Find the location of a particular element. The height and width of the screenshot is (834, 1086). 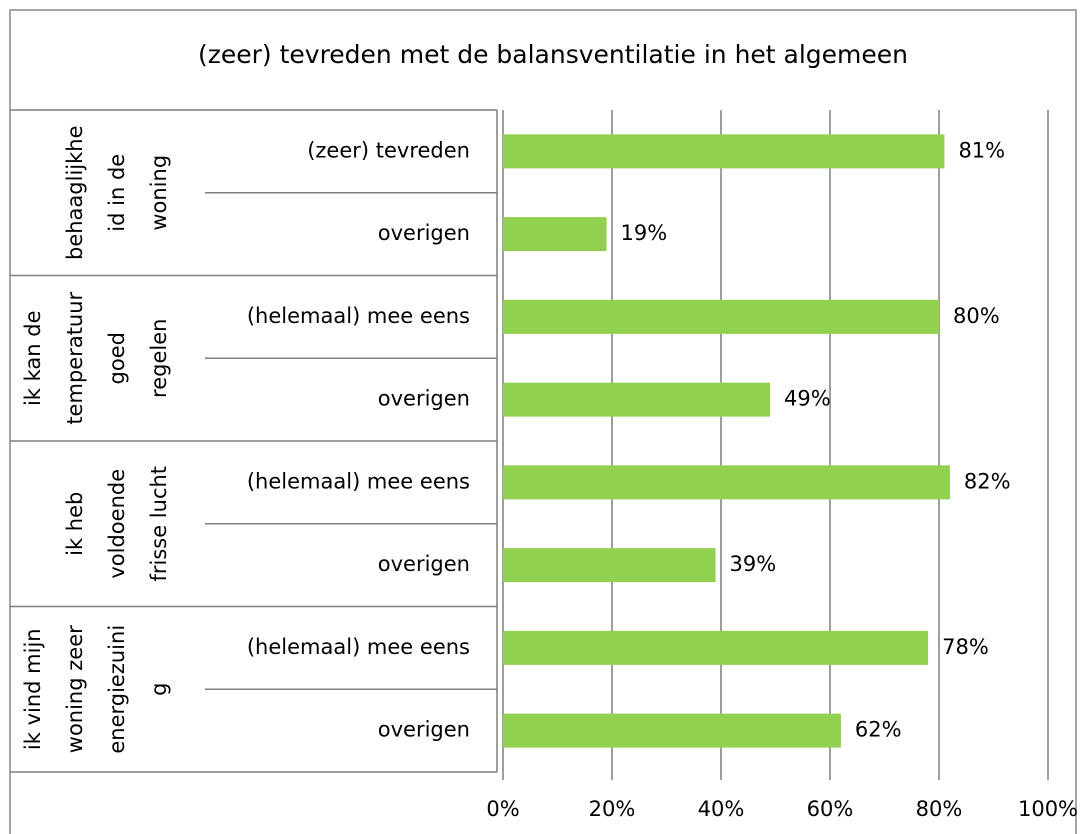

group-label: ik kan de is located at coordinates (33, 358).